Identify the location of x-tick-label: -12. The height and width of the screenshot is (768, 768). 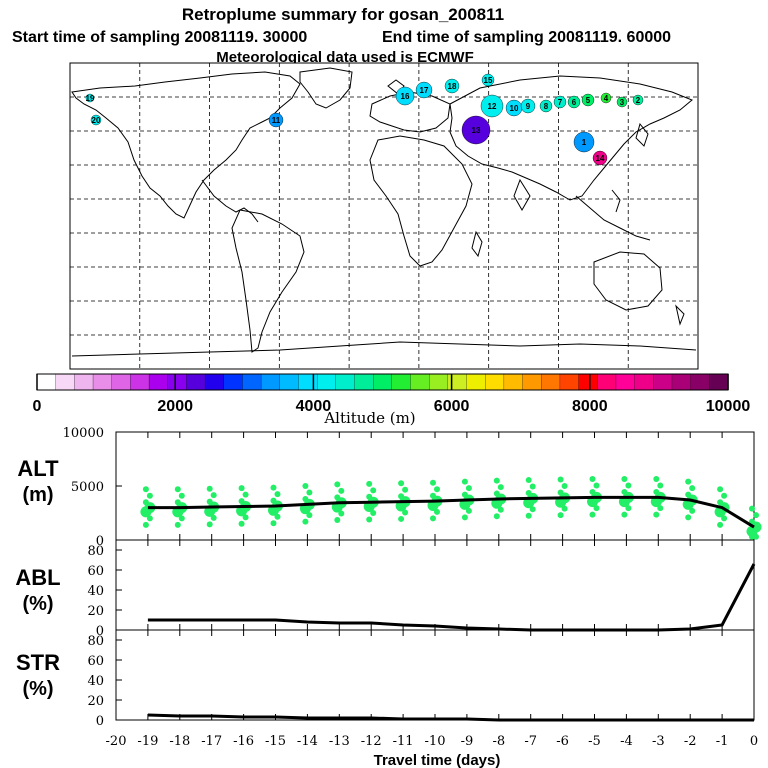
(371, 741).